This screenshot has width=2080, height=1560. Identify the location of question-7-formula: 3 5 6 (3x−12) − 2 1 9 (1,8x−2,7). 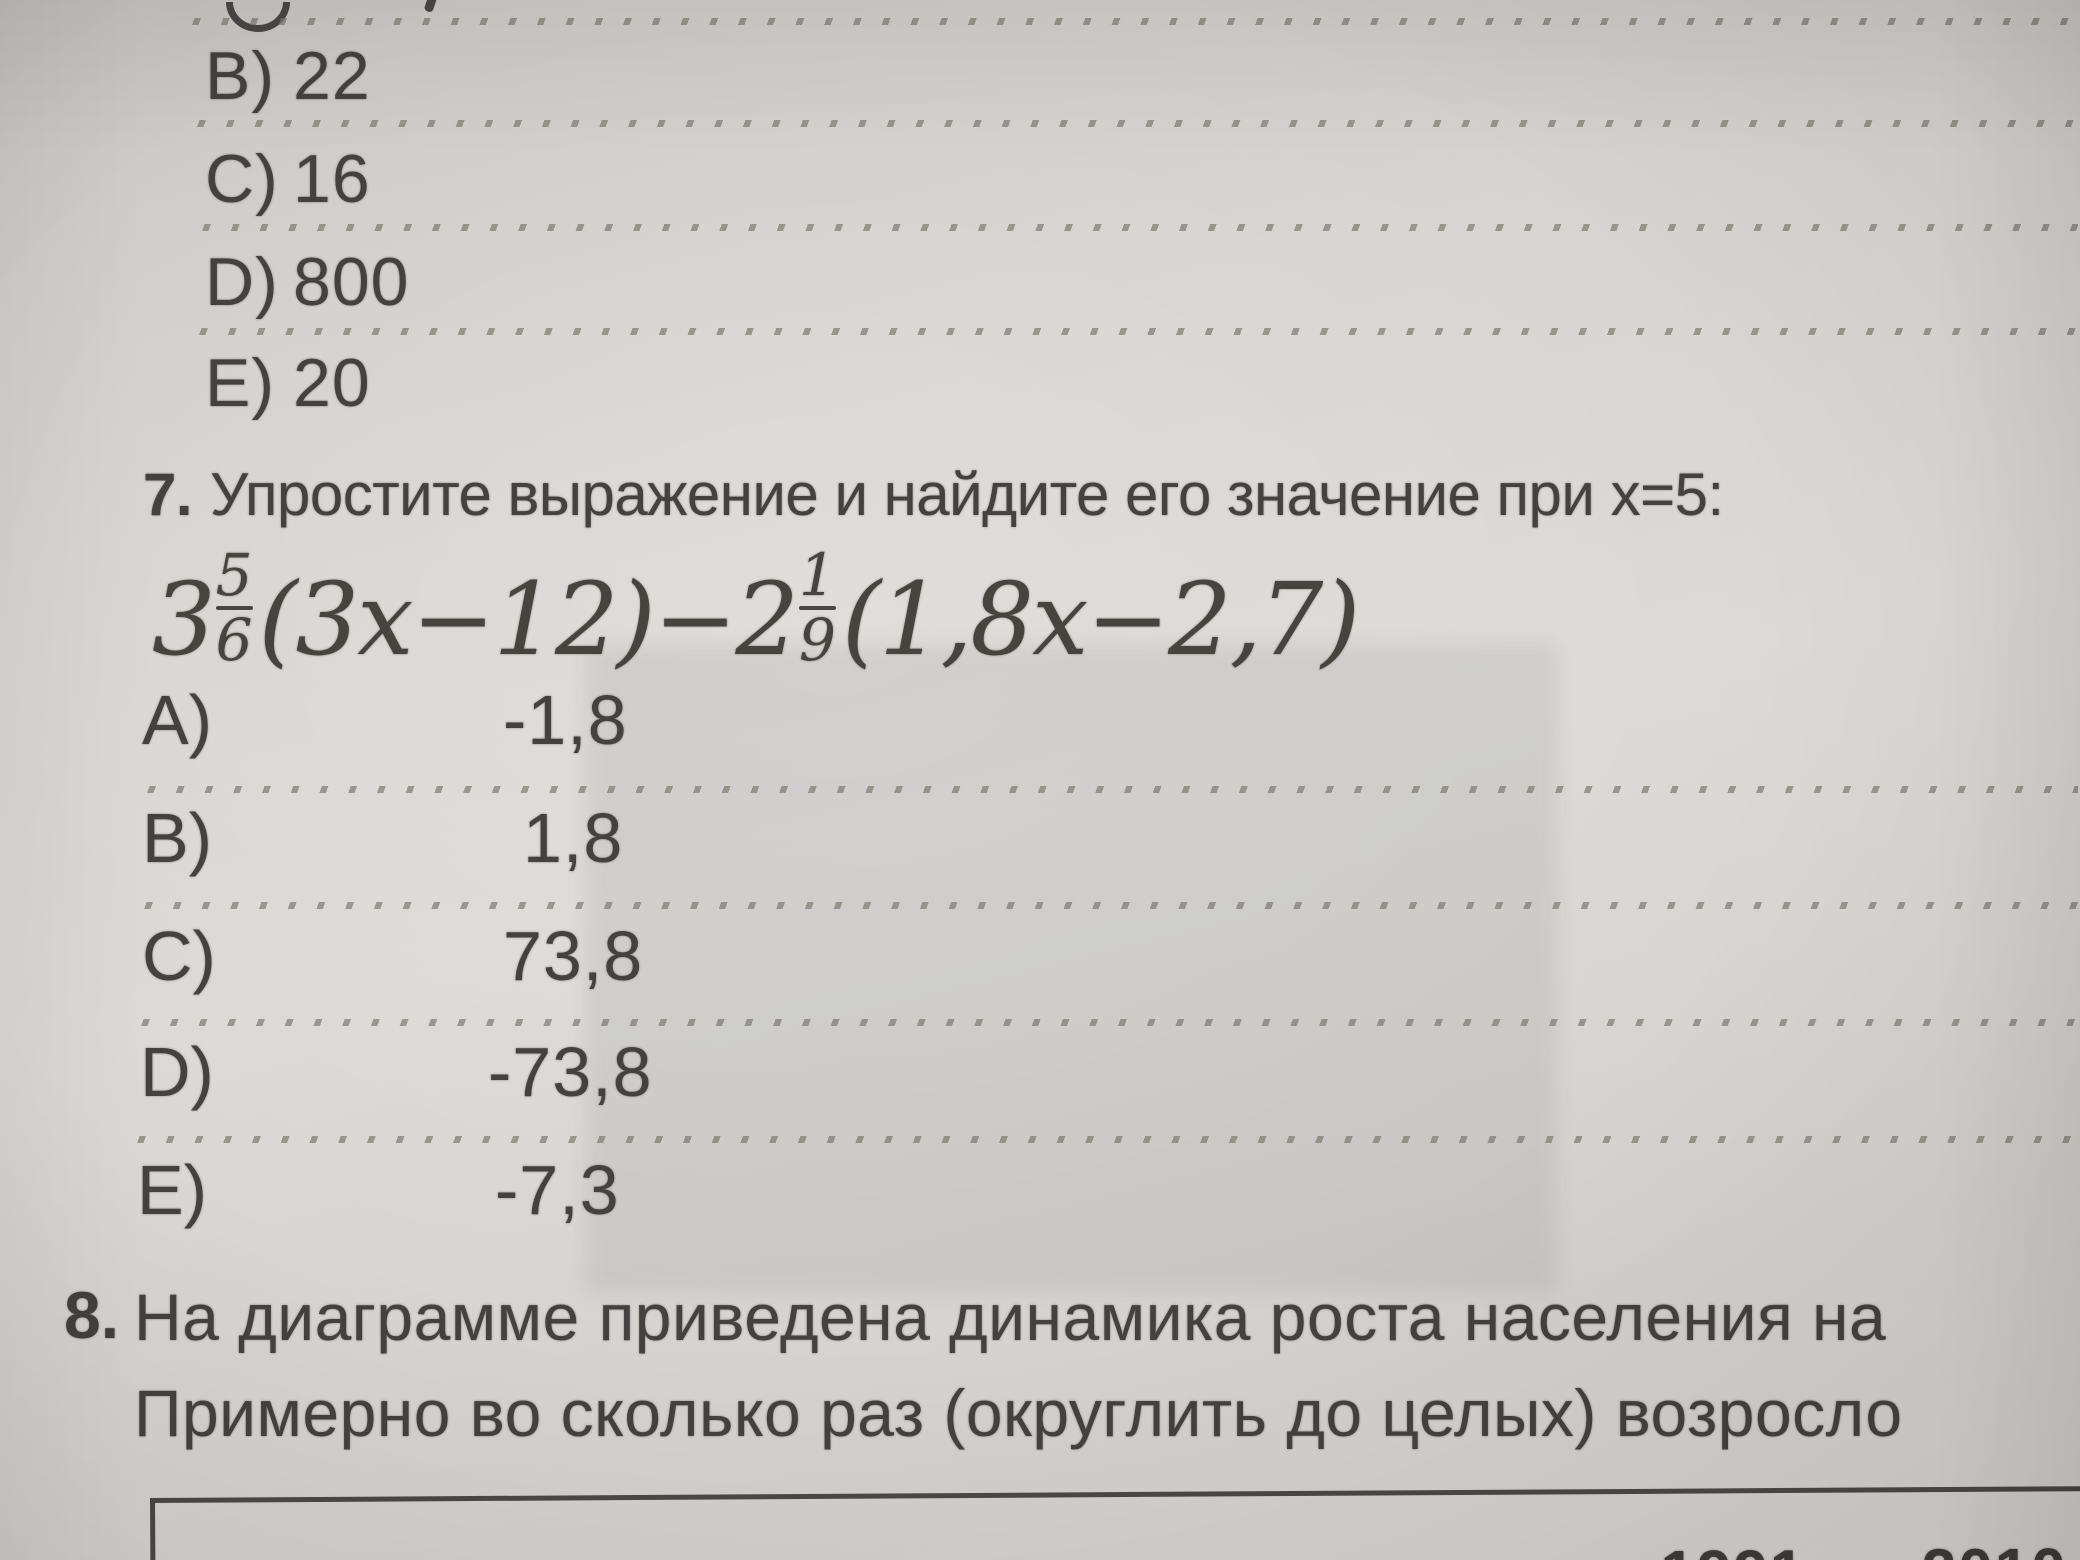
(756, 609).